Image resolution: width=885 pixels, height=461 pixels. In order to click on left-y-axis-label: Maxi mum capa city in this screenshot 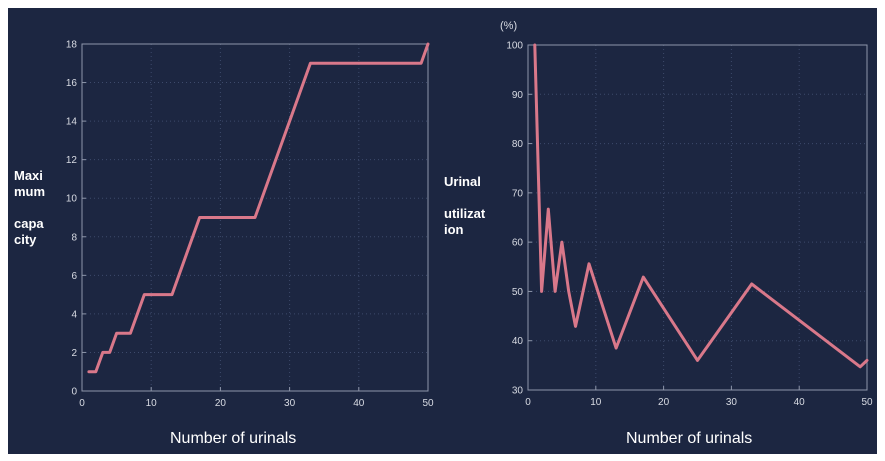, I will do `click(30, 207)`.